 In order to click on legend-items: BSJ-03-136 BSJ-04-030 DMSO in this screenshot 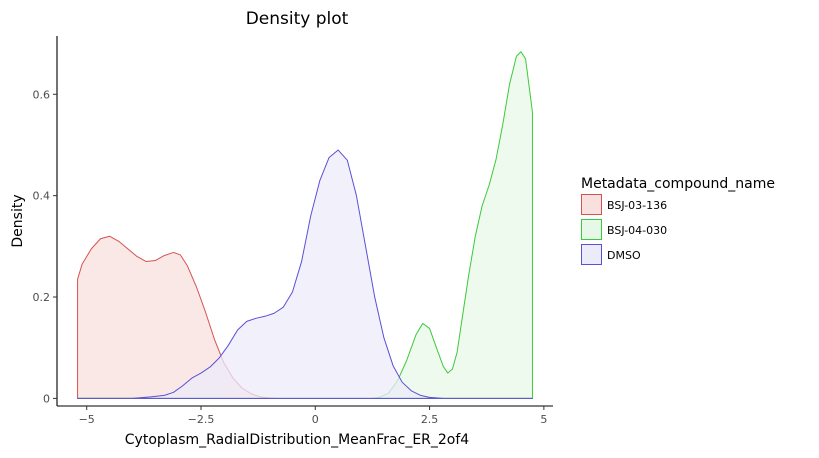, I will do `click(624, 229)`.